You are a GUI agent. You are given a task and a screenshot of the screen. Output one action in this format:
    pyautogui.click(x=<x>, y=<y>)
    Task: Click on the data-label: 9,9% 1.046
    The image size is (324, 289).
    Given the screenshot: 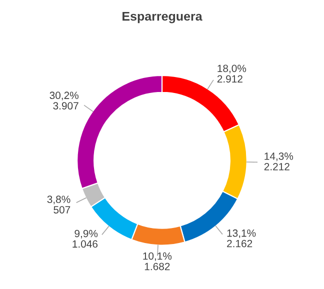 What is the action you would take?
    pyautogui.click(x=85, y=239)
    